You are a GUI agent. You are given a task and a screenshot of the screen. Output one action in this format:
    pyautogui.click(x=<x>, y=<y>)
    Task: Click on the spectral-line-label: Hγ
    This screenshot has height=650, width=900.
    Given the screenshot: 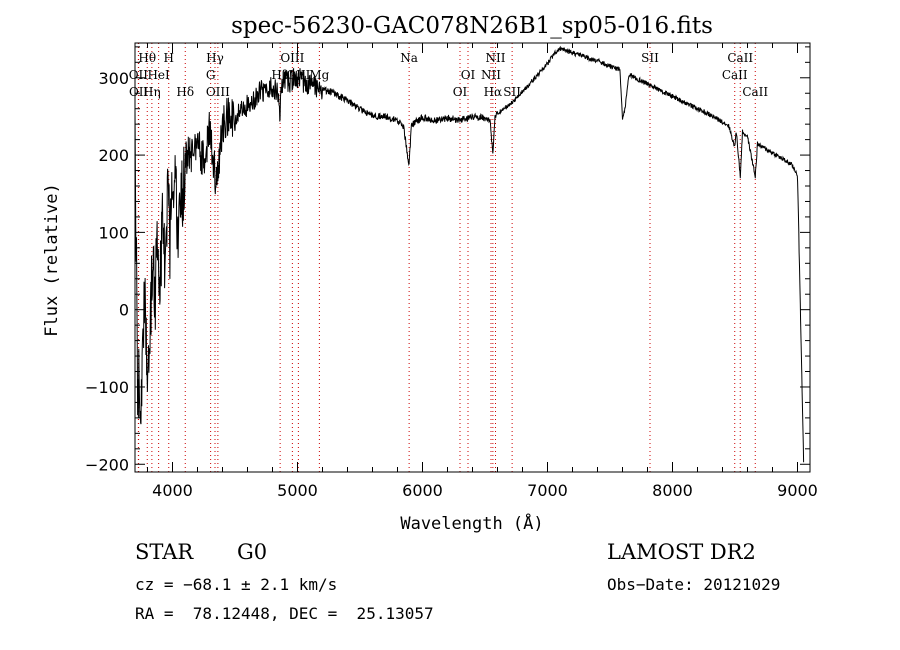 What is the action you would take?
    pyautogui.click(x=215, y=58)
    